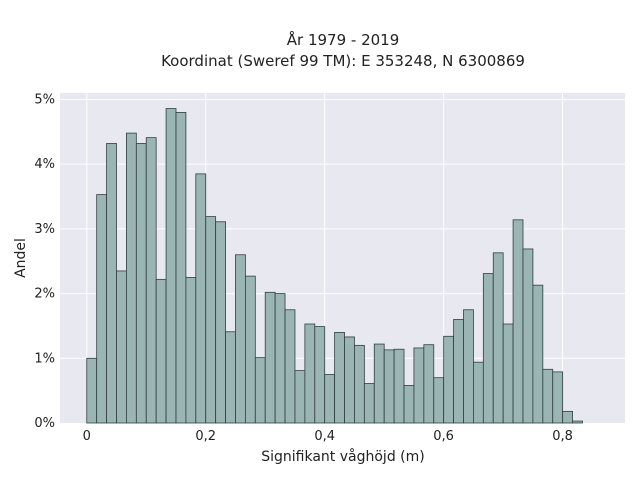 This screenshot has height=480, width=640. Describe the element at coordinates (44, 229) in the screenshot. I see `y-tick-label: 3%` at that location.